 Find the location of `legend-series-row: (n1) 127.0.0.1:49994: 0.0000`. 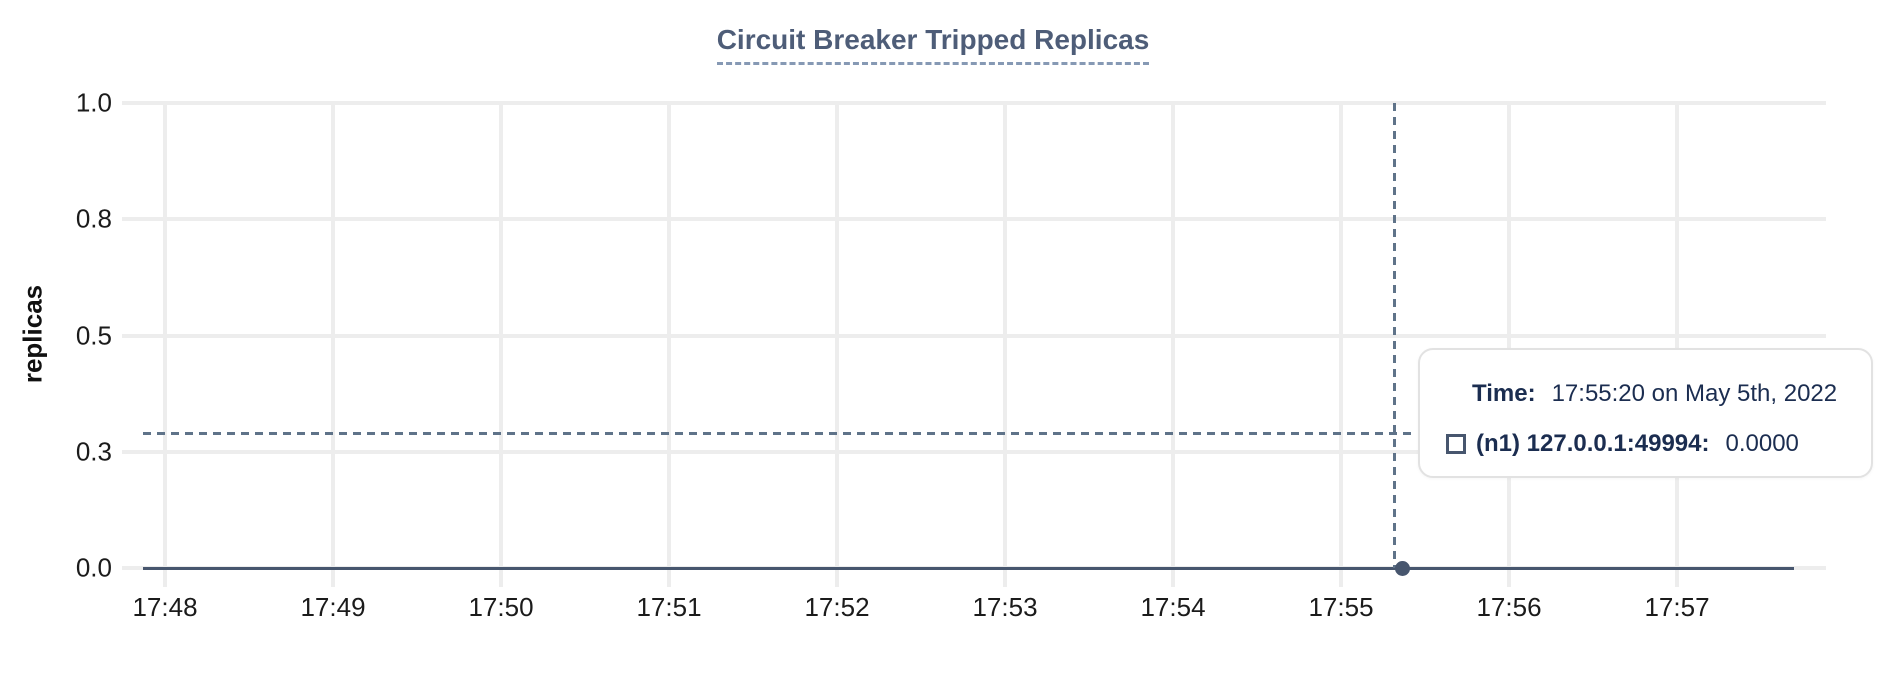

legend-series-row: (n1) 127.0.0.1:49994: 0.0000 is located at coordinates (1622, 444).